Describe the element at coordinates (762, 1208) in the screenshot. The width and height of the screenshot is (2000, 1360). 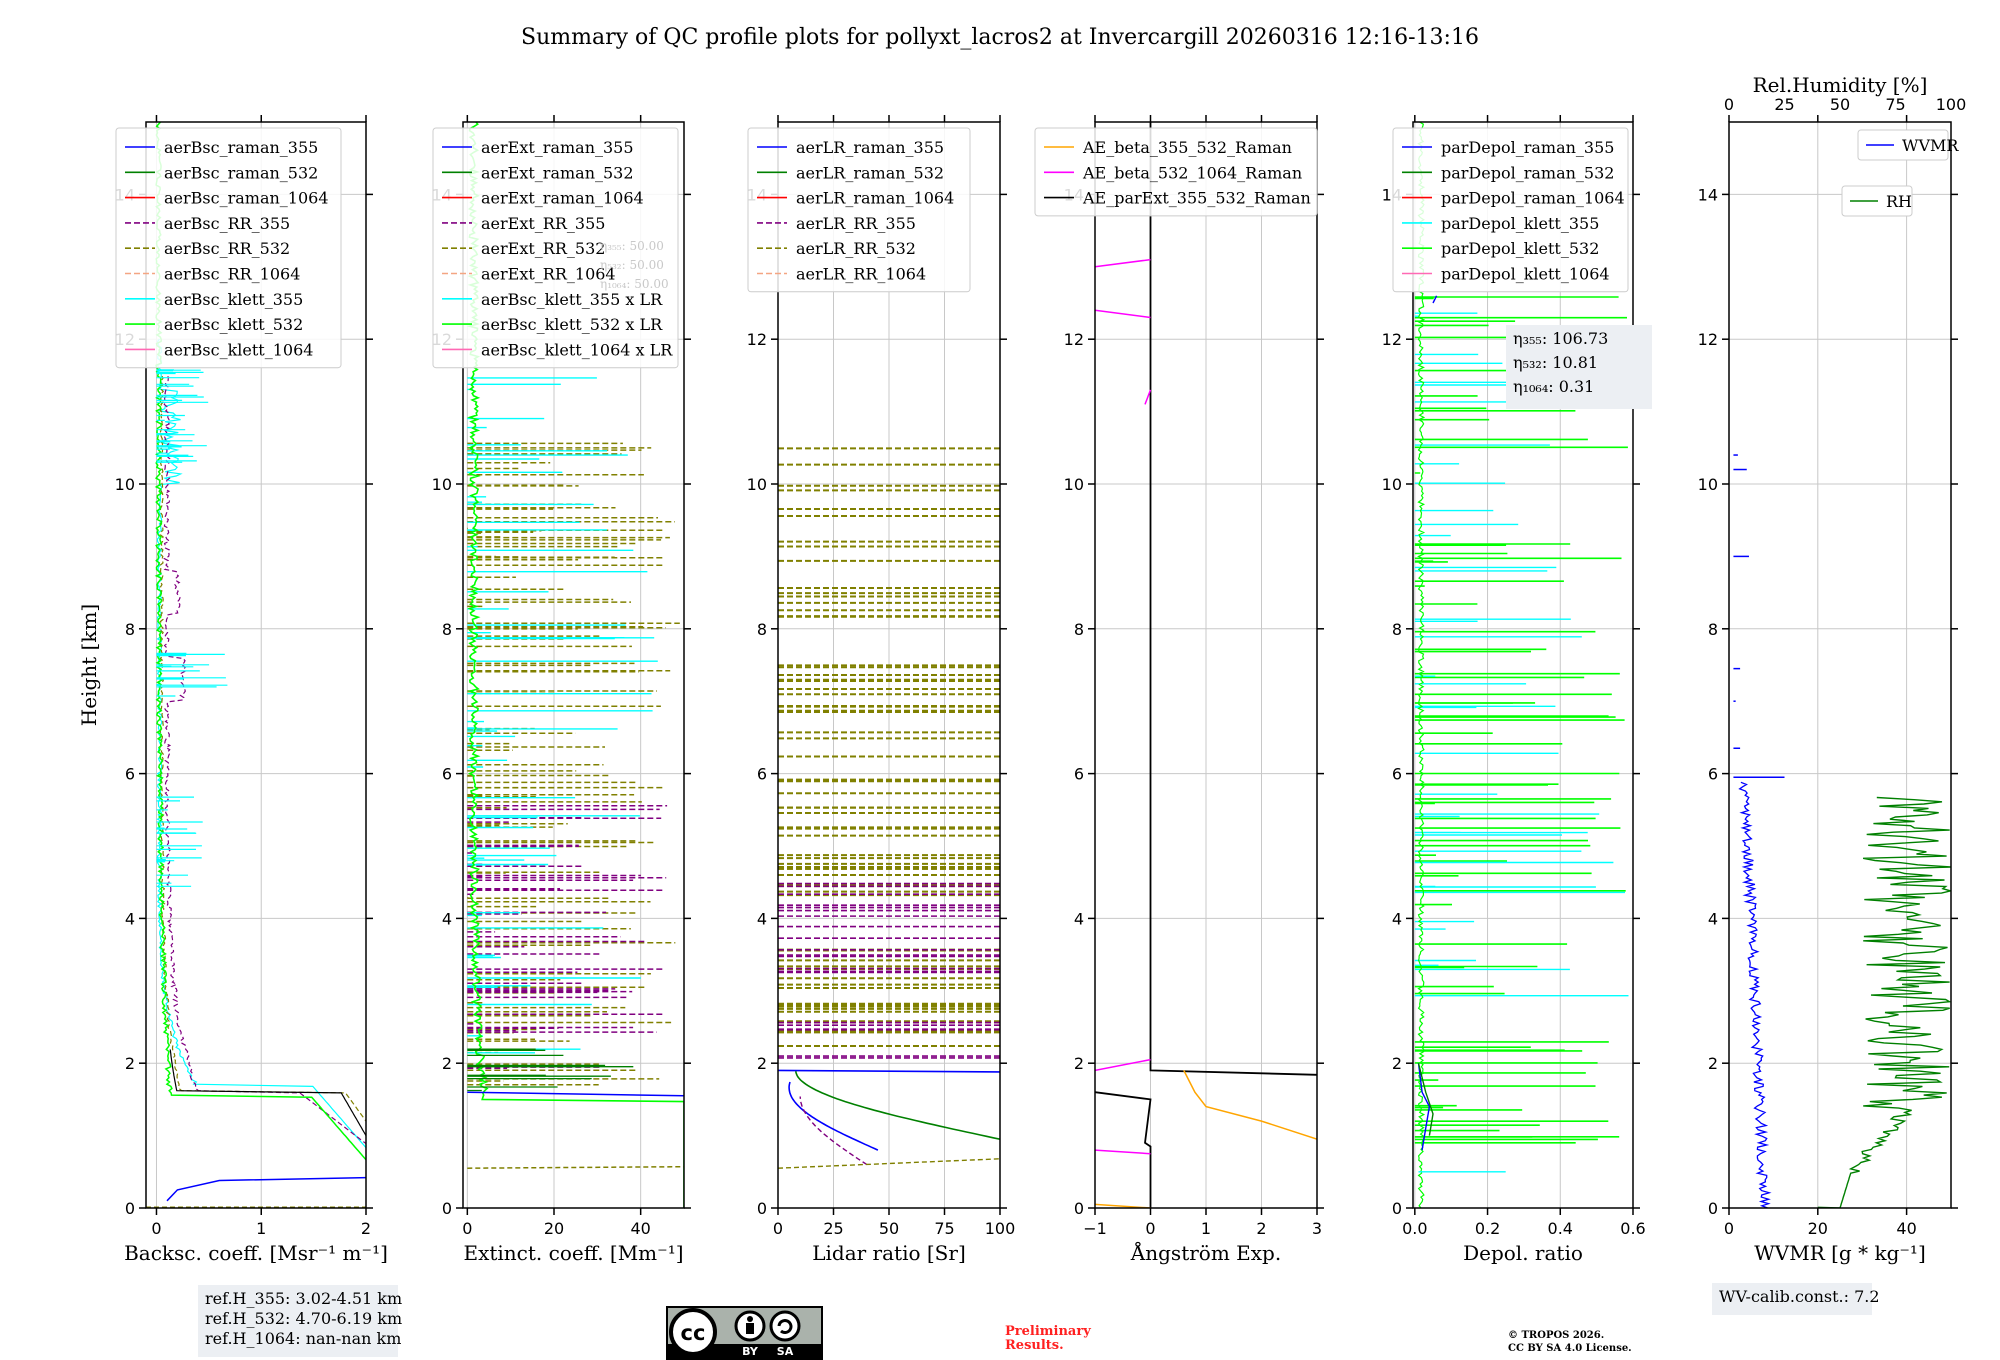
I see `ytick-label-lr-0: 0` at that location.